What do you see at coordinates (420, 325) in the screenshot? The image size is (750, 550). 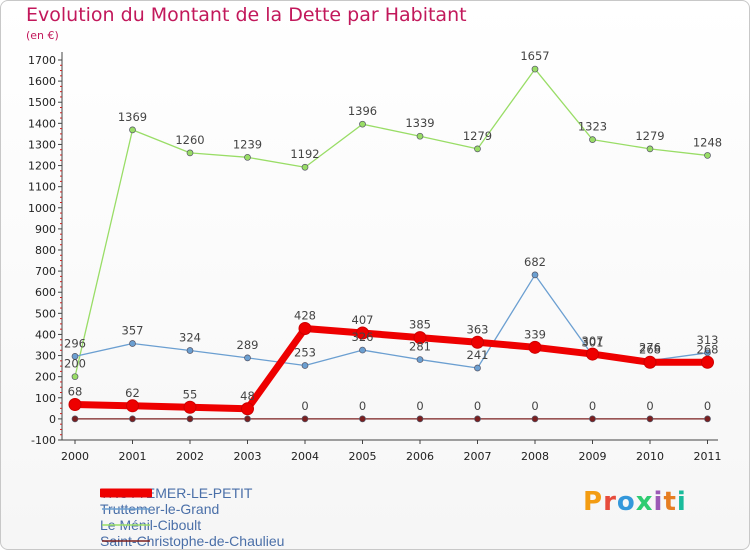 I see `data-label: 385` at bounding box center [420, 325].